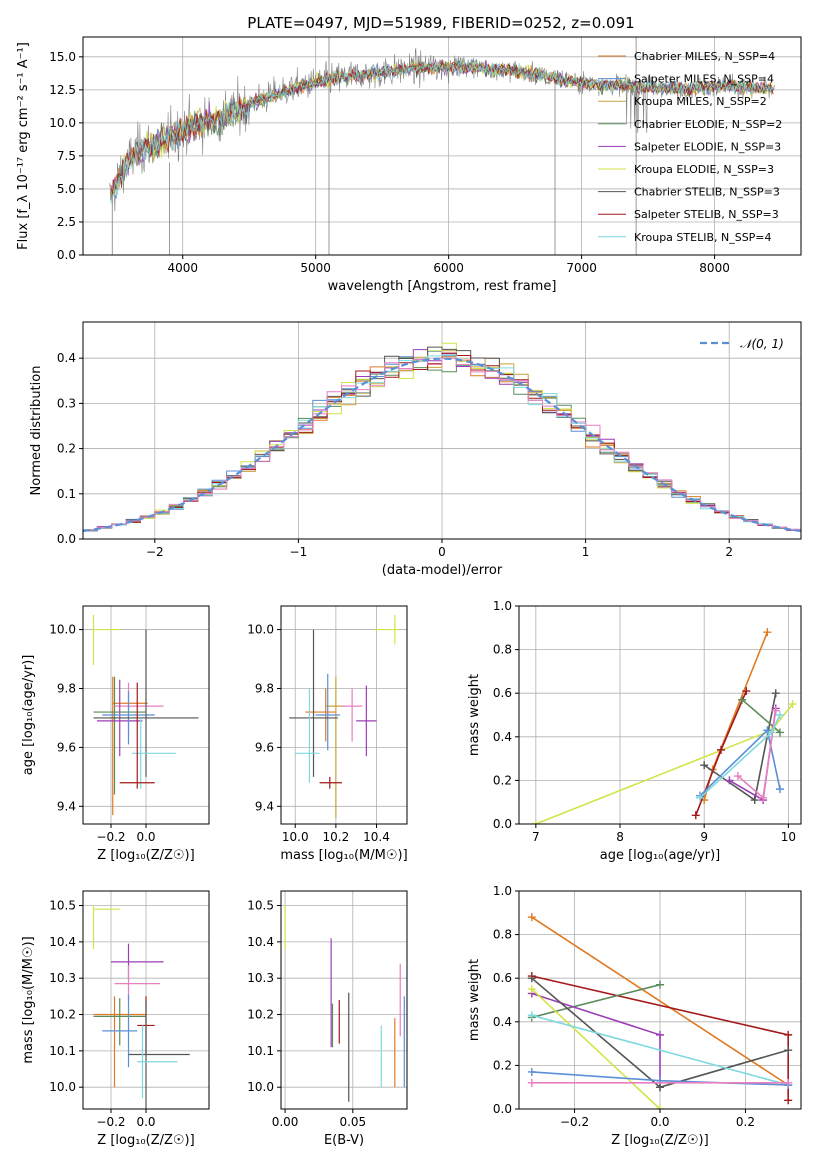 Image resolution: width=819 pixels, height=1170 pixels. I want to click on y-tick-label: 15.0, so click(62, 57).